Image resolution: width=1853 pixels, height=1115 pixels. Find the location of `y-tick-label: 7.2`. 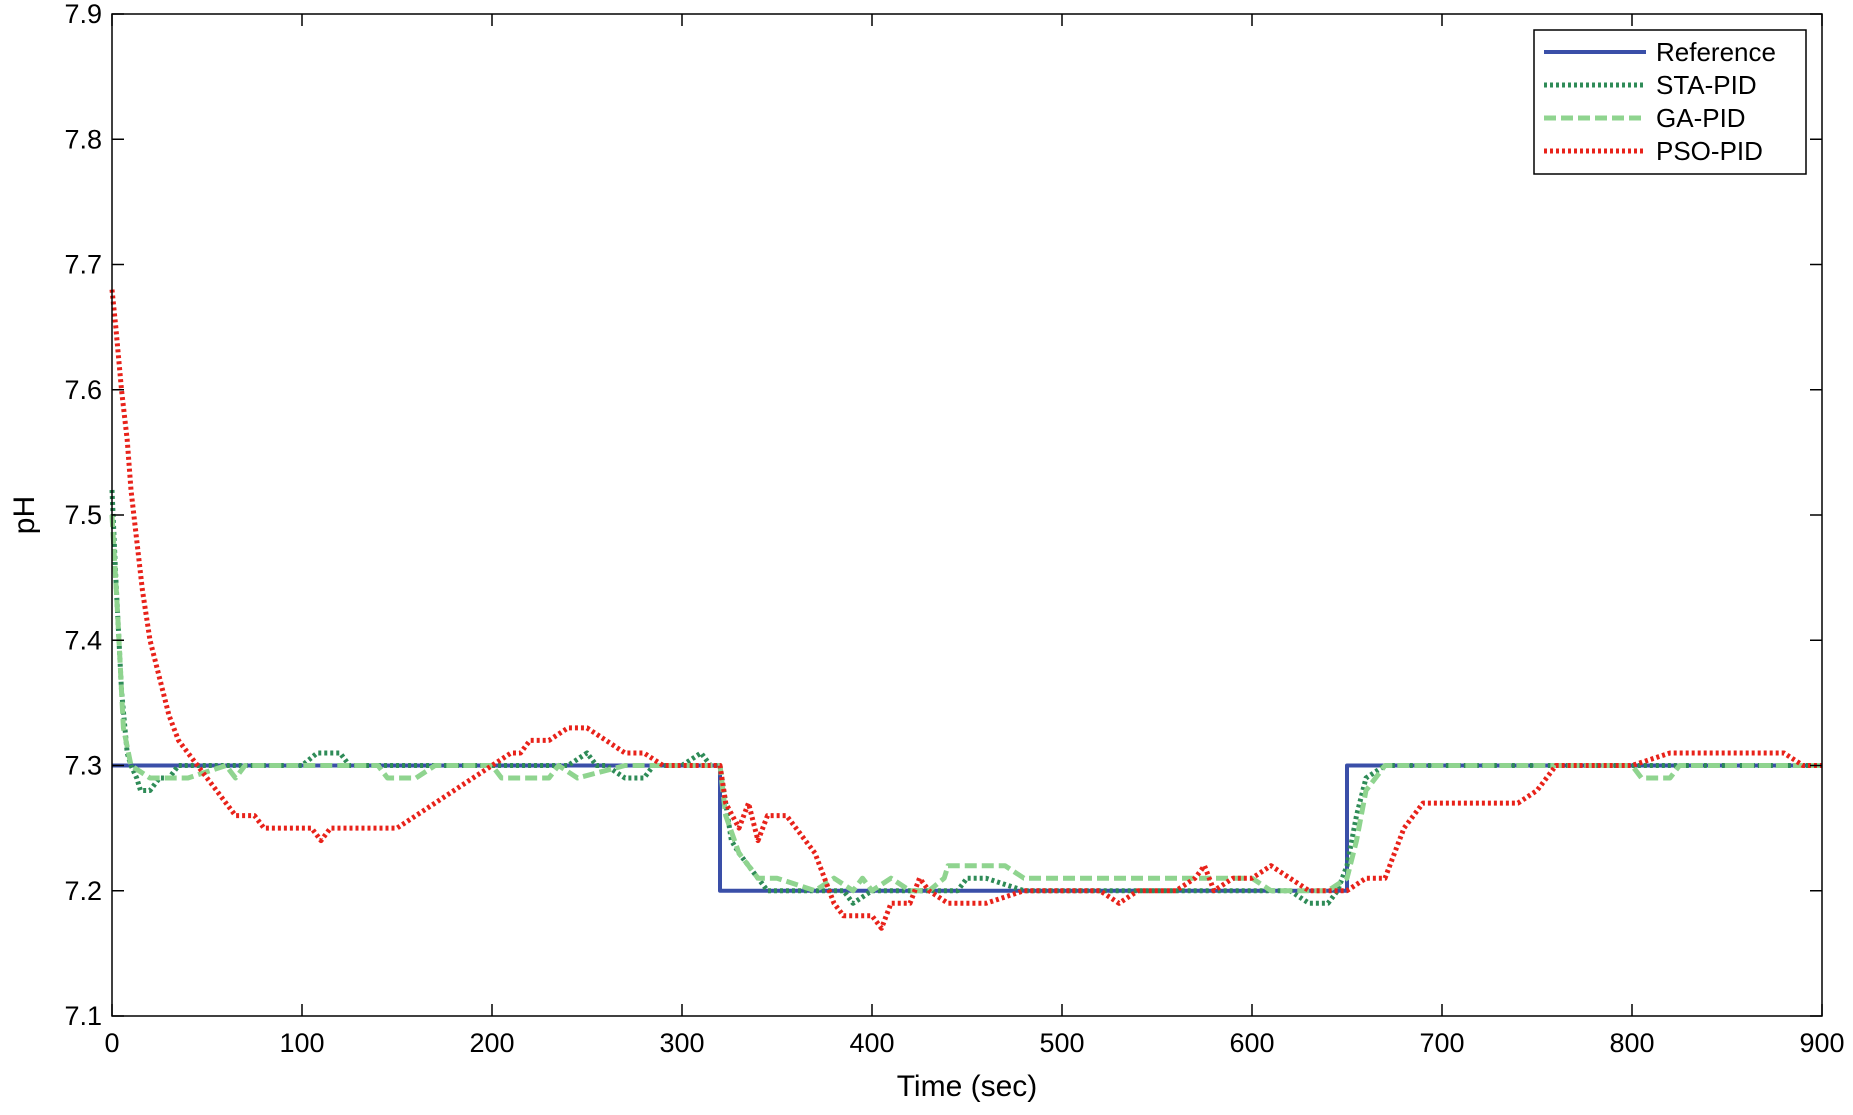

y-tick-label: 7.2 is located at coordinates (83, 891).